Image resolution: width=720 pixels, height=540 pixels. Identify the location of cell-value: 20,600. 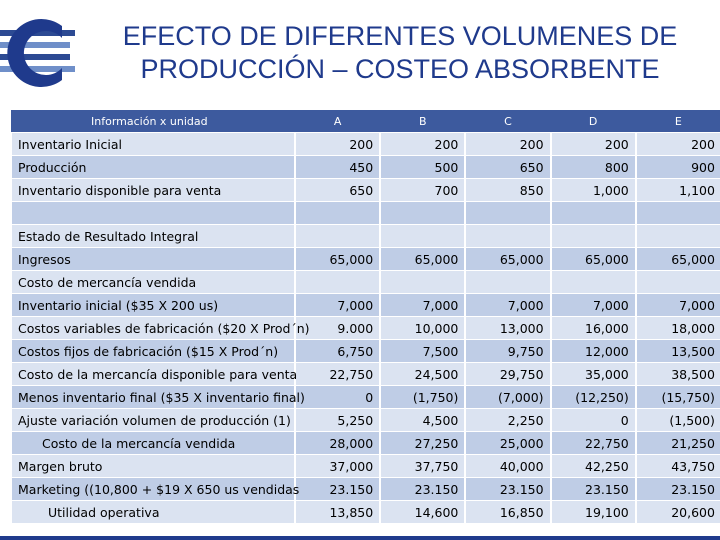
(677, 511).